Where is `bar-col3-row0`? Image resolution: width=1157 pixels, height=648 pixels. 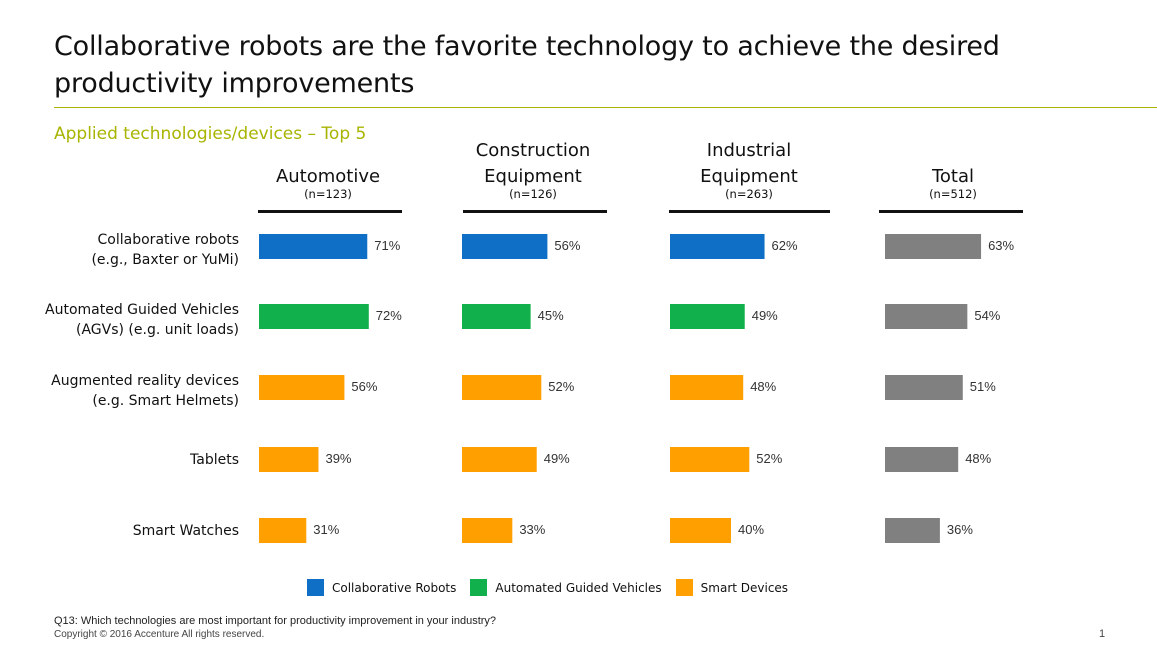
bar-col3-row0 is located at coordinates (933, 246).